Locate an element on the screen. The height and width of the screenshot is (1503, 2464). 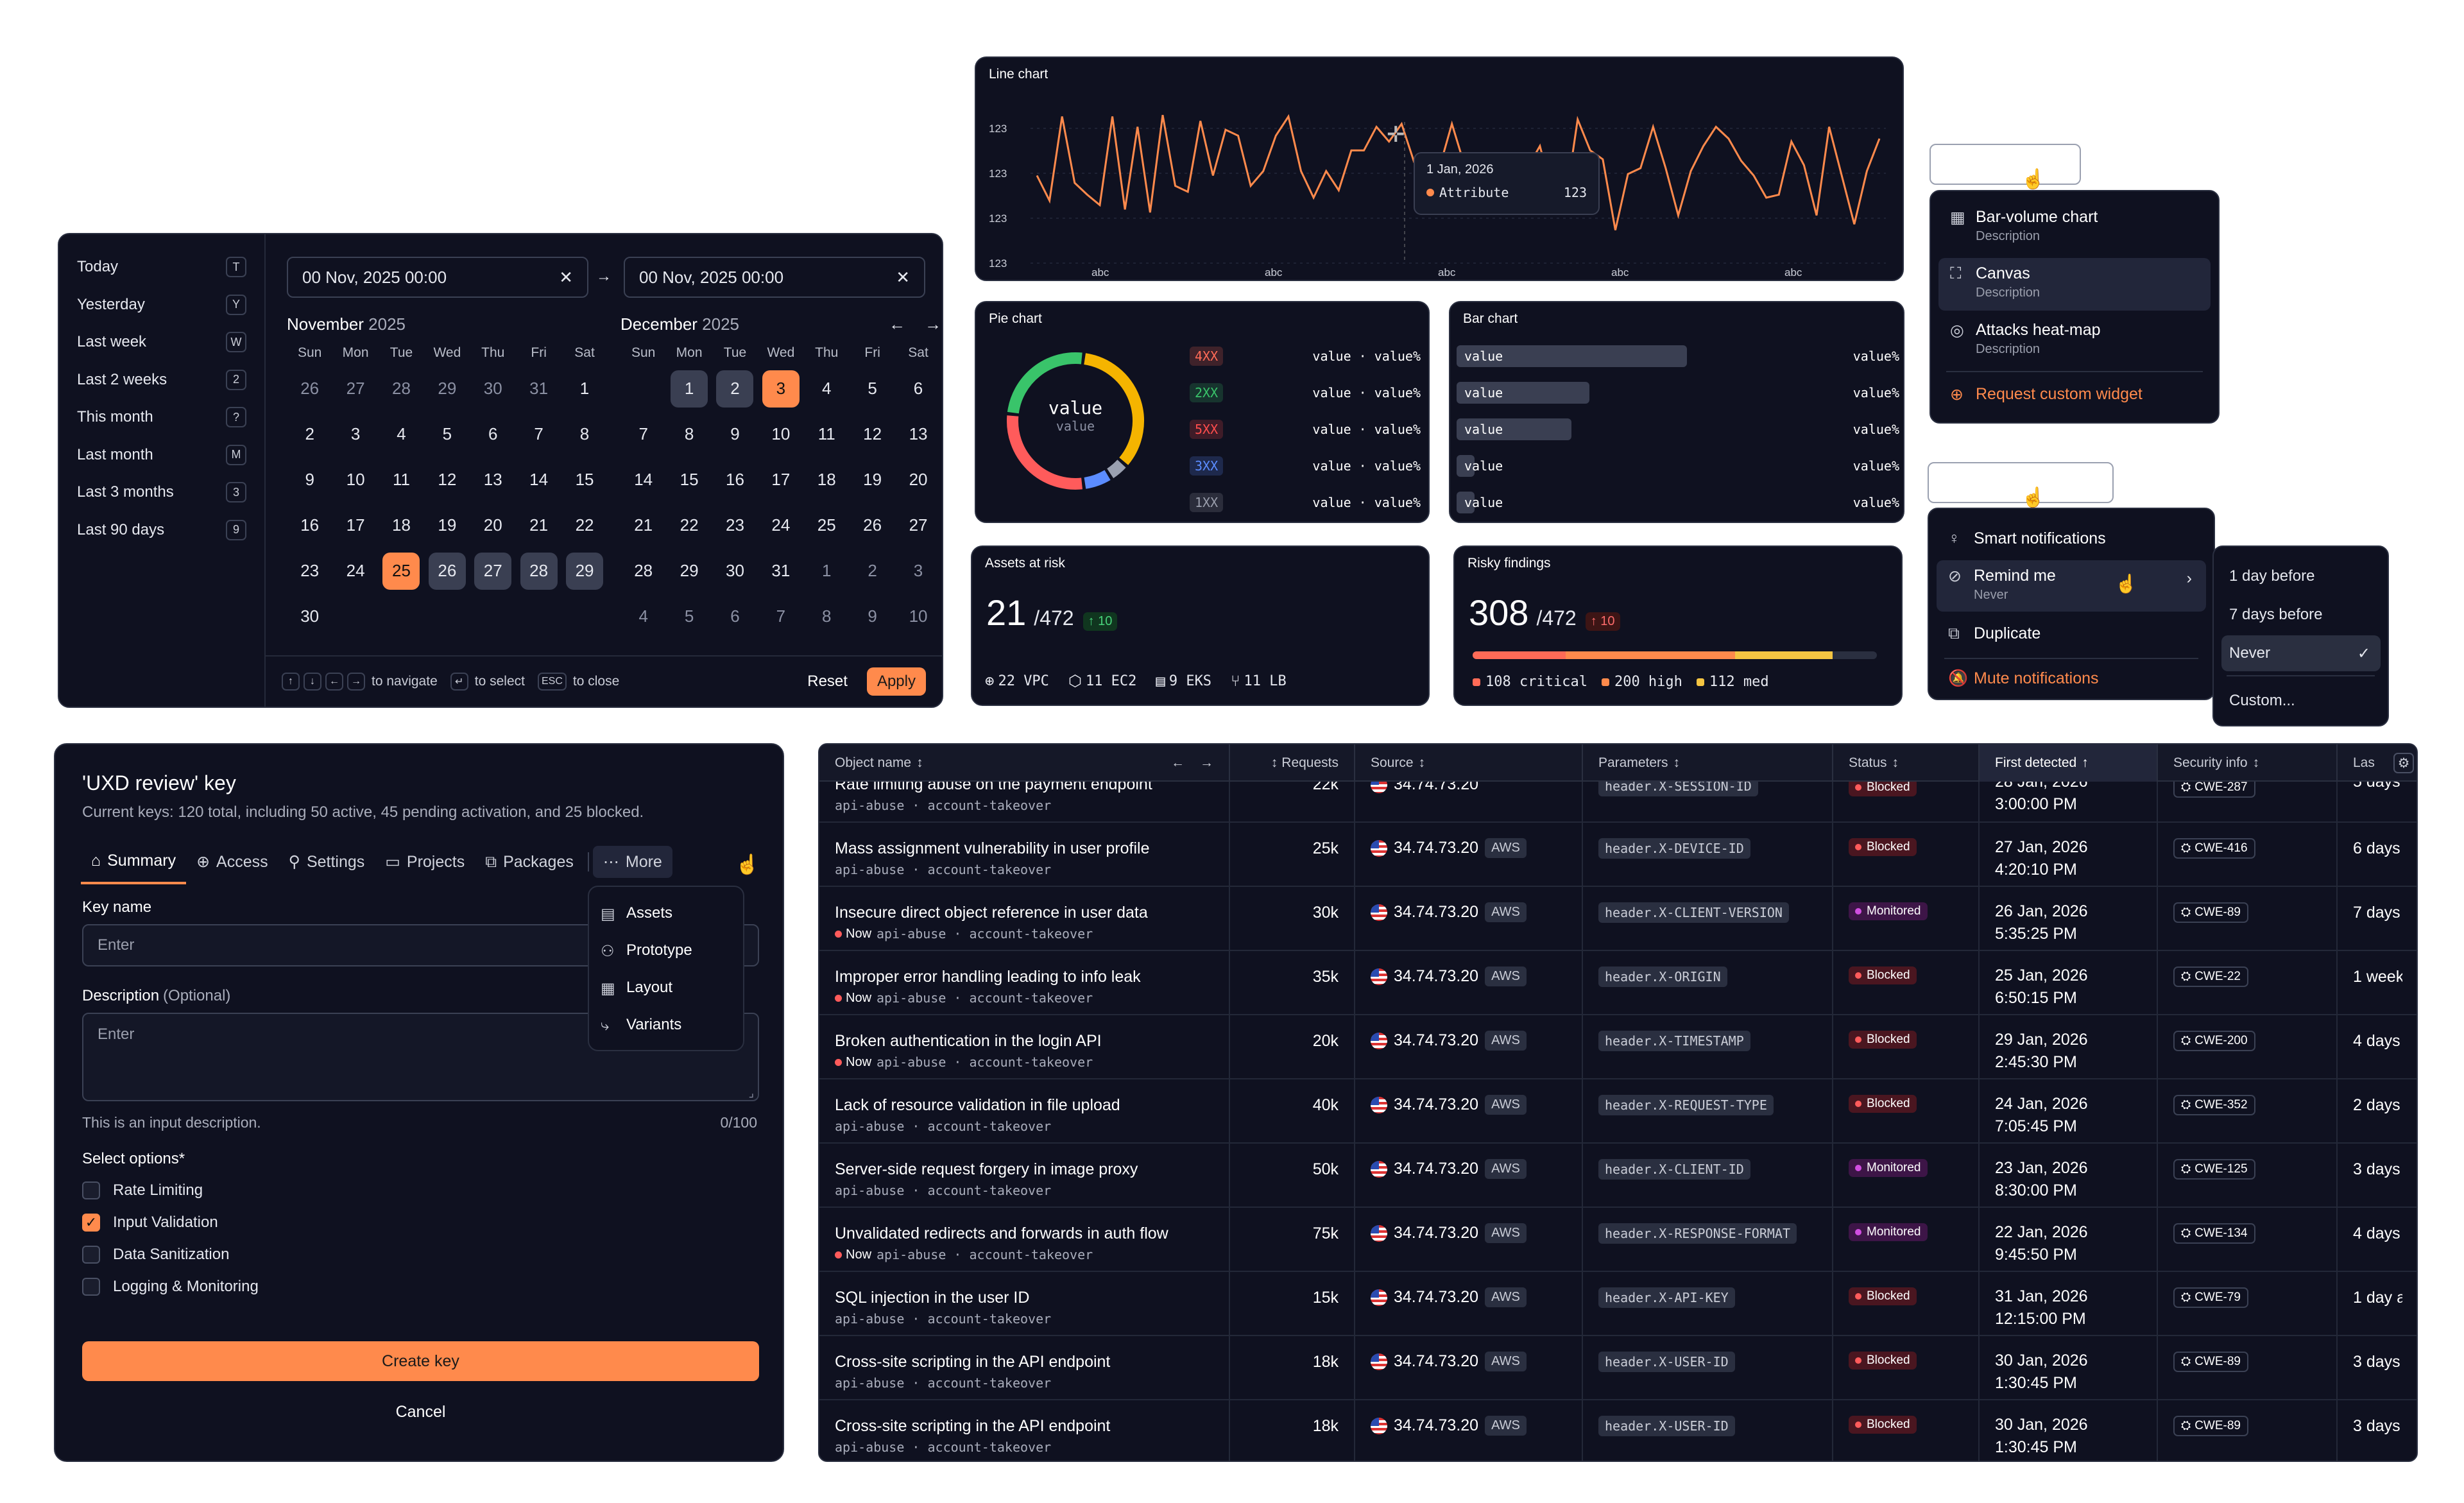
finding-name: SQL injection in the user ID is located at coordinates (933, 1298).